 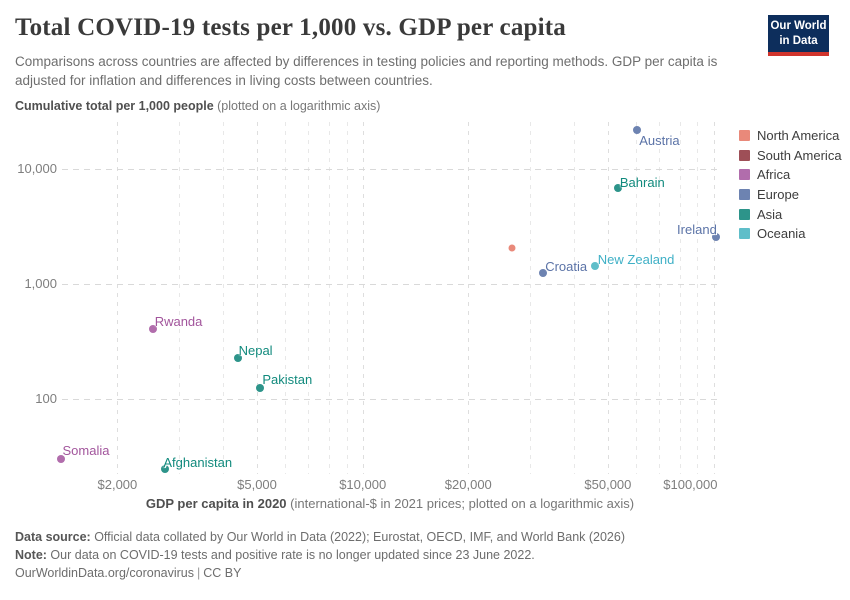 What do you see at coordinates (798, 26) in the screenshot?
I see `owid-logo-line1: Our World` at bounding box center [798, 26].